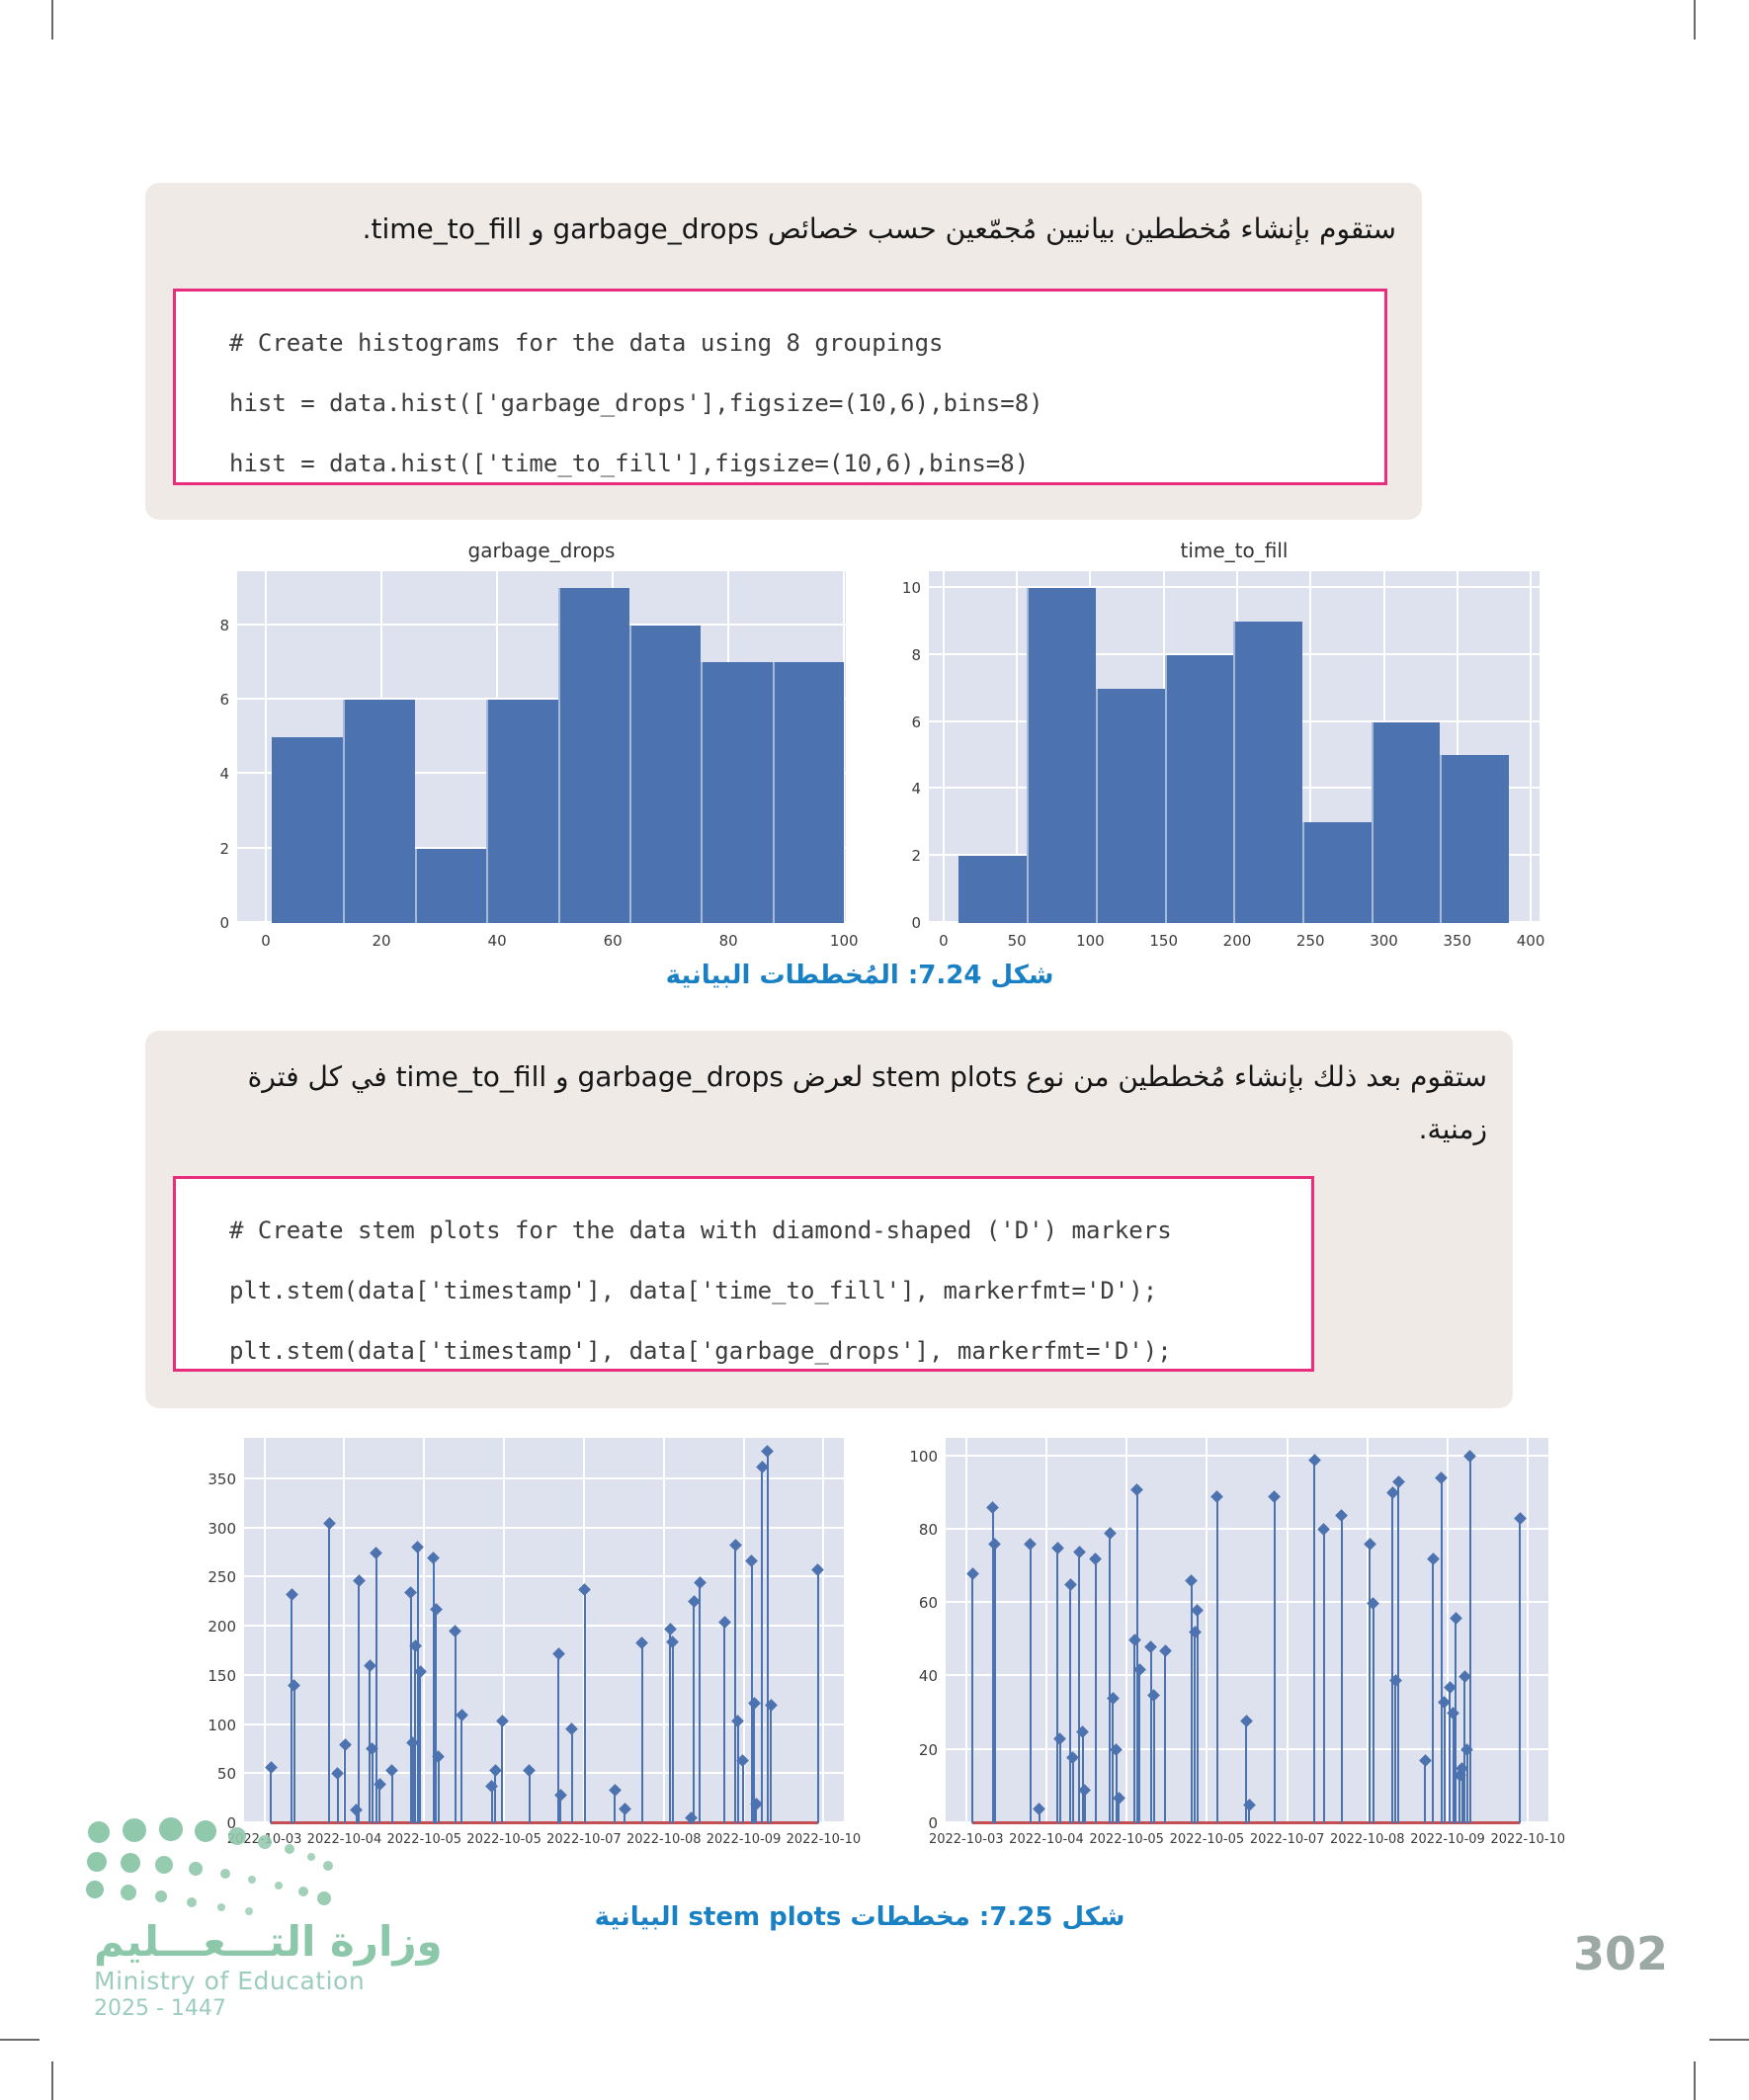  What do you see at coordinates (916, 654) in the screenshot?
I see `y-tick-label: 8` at bounding box center [916, 654].